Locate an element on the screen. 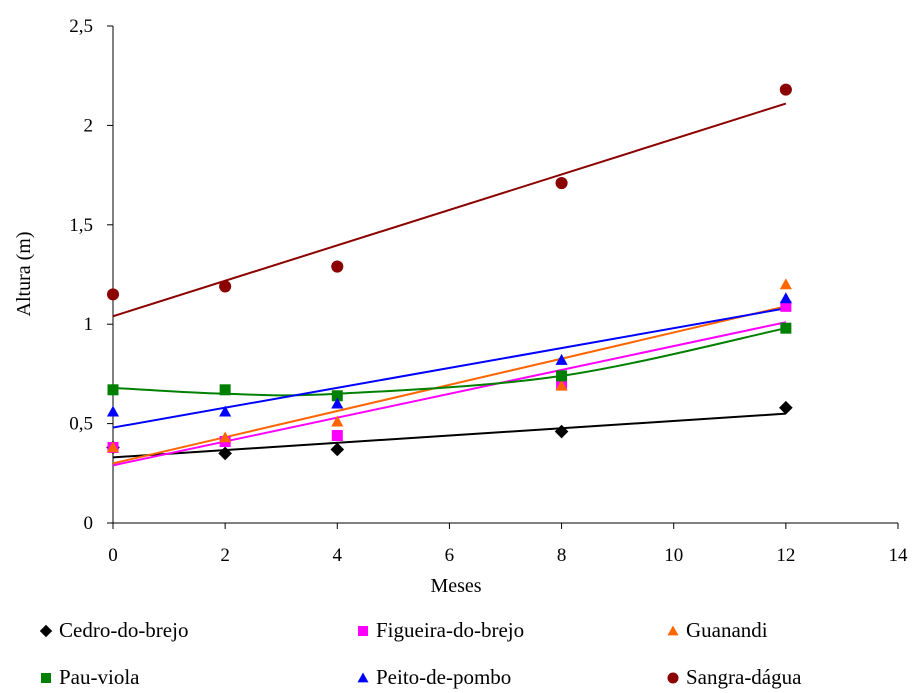 This screenshot has height=693, width=914. trend-line-cedro-do-brejo is located at coordinates (449, 435).